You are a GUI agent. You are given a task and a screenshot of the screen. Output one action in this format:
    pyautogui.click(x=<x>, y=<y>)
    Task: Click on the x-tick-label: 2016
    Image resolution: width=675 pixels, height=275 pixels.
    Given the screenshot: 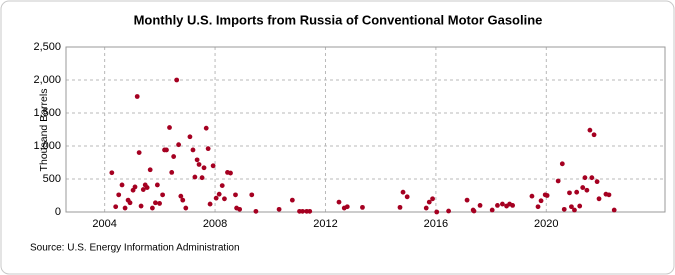 What is the action you would take?
    pyautogui.click(x=436, y=224)
    